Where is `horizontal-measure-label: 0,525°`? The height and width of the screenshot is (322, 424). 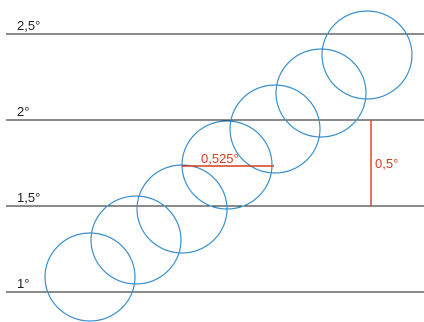
horizontal-measure-label: 0,525° is located at coordinates (220, 158).